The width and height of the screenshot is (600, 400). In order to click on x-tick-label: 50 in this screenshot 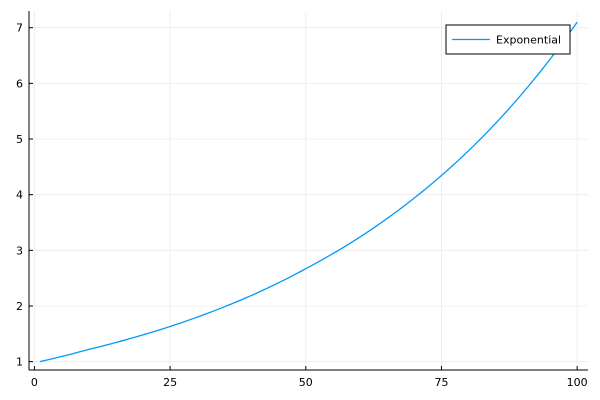, I will do `click(306, 382)`.